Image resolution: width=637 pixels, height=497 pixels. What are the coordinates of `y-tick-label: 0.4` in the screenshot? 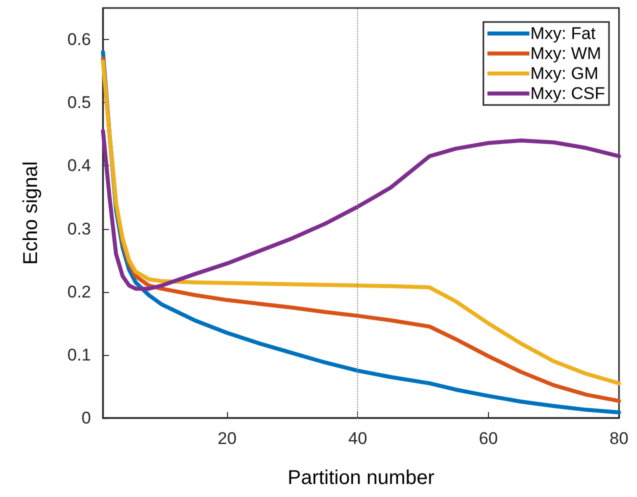 It's located at (79, 166).